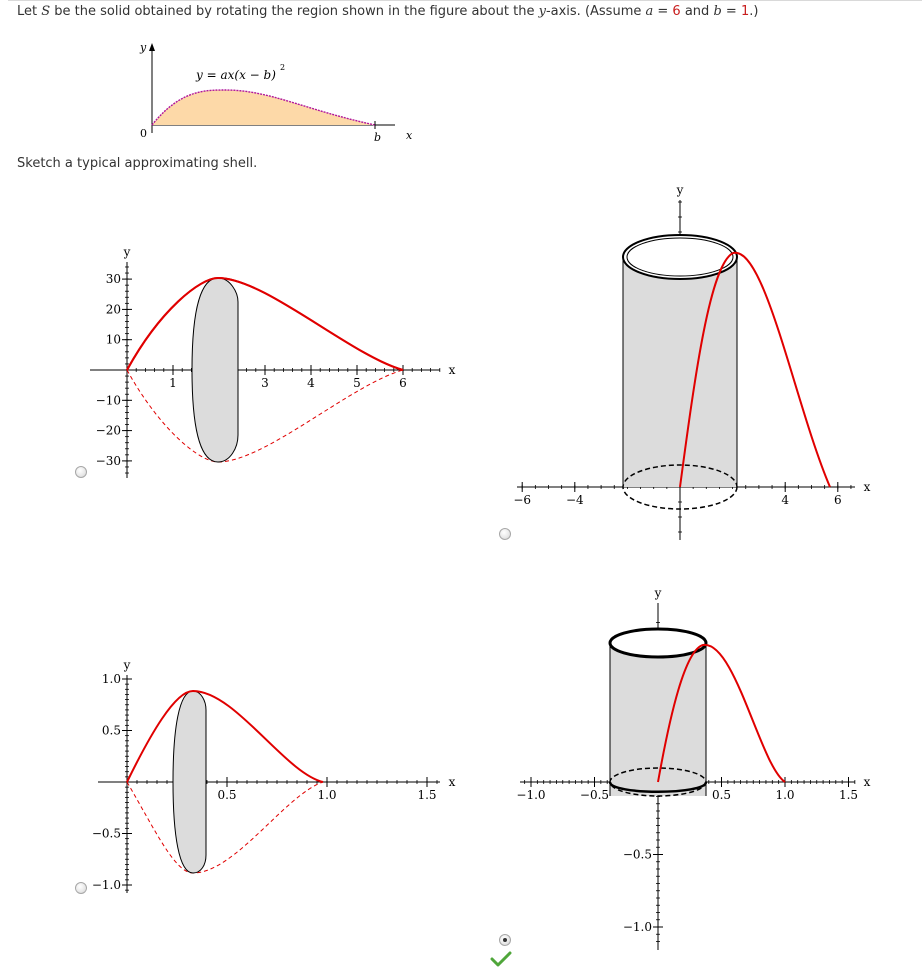 This screenshot has height=971, width=922. Describe the element at coordinates (575, 500) in the screenshot. I see `x-tick-label: −4` at that location.